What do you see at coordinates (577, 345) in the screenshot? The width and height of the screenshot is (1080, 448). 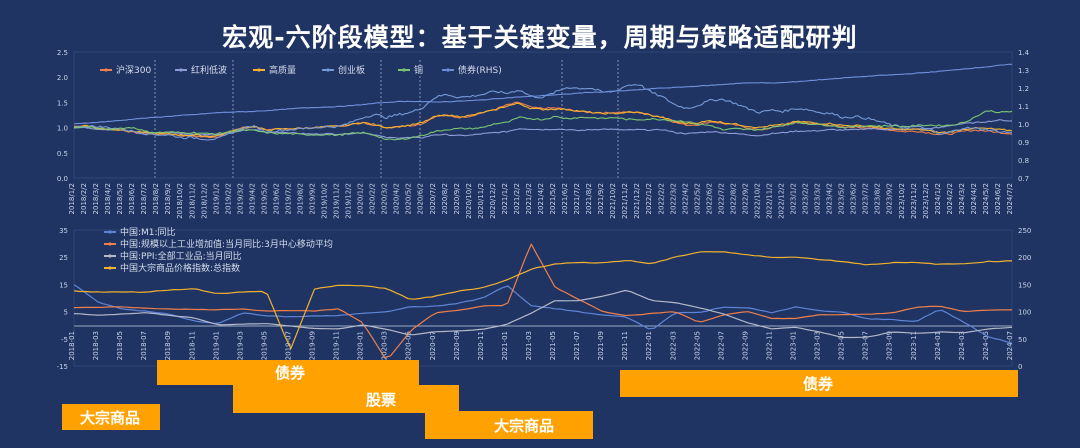 I see `x-tick-label: 2021-07` at bounding box center [577, 345].